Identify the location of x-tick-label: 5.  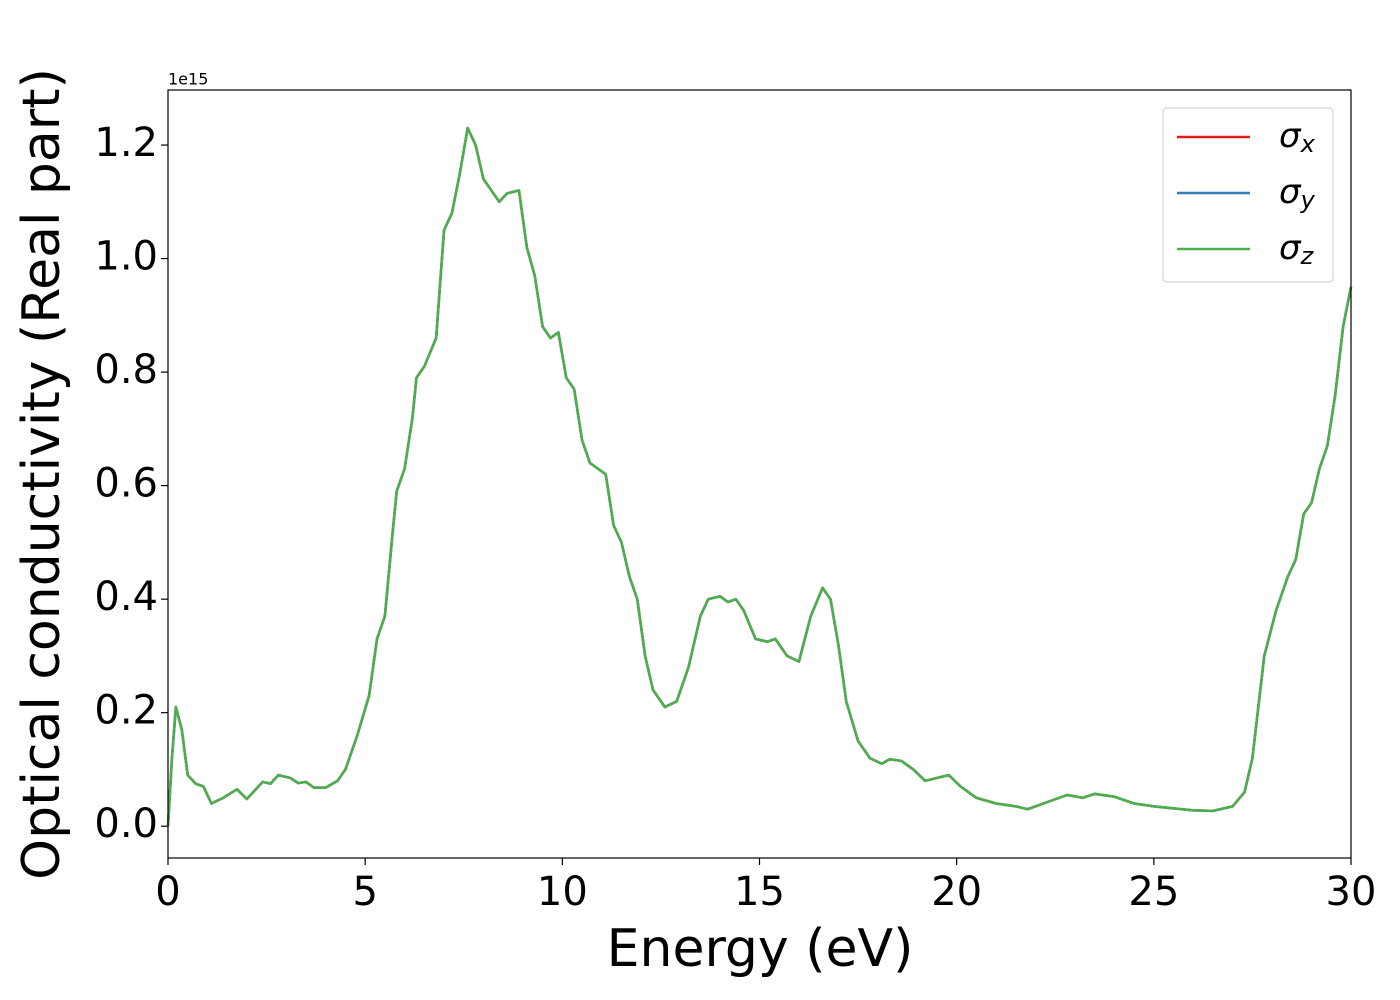
(364, 892).